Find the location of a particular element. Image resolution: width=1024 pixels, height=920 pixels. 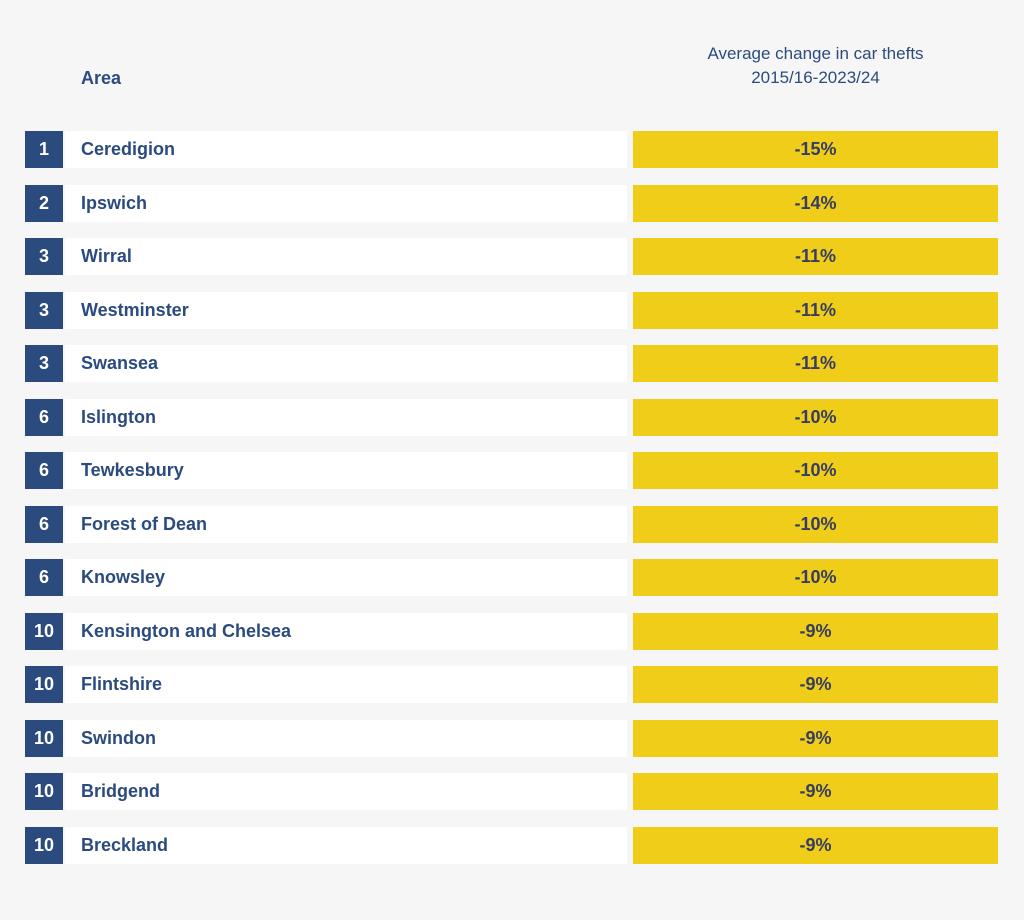

area-name: Tewkesbury is located at coordinates (132, 470).